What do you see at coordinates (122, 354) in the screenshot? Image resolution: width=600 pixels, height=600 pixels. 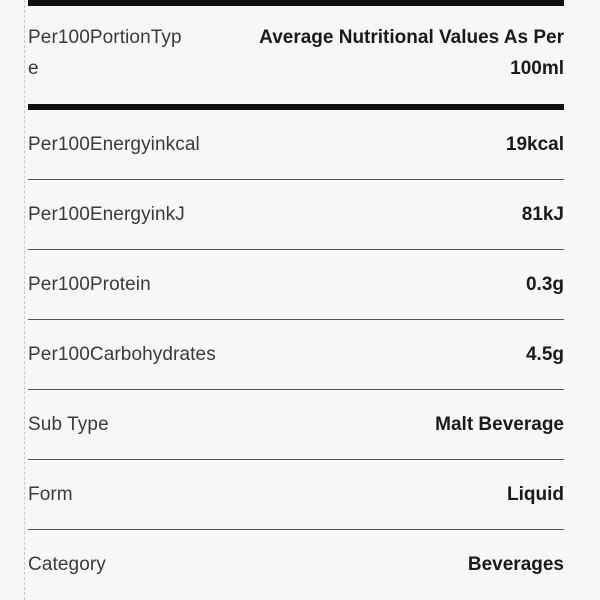 I see `row-label: Per100Carbohydrates` at bounding box center [122, 354].